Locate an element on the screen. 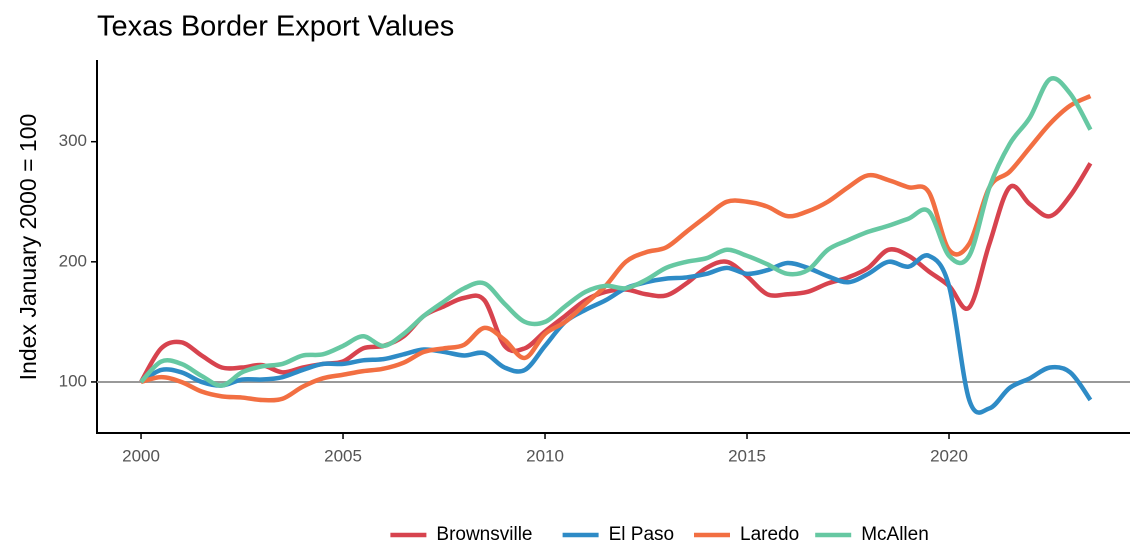 The width and height of the screenshot is (1133, 553). legend-label: El Paso is located at coordinates (641, 534).